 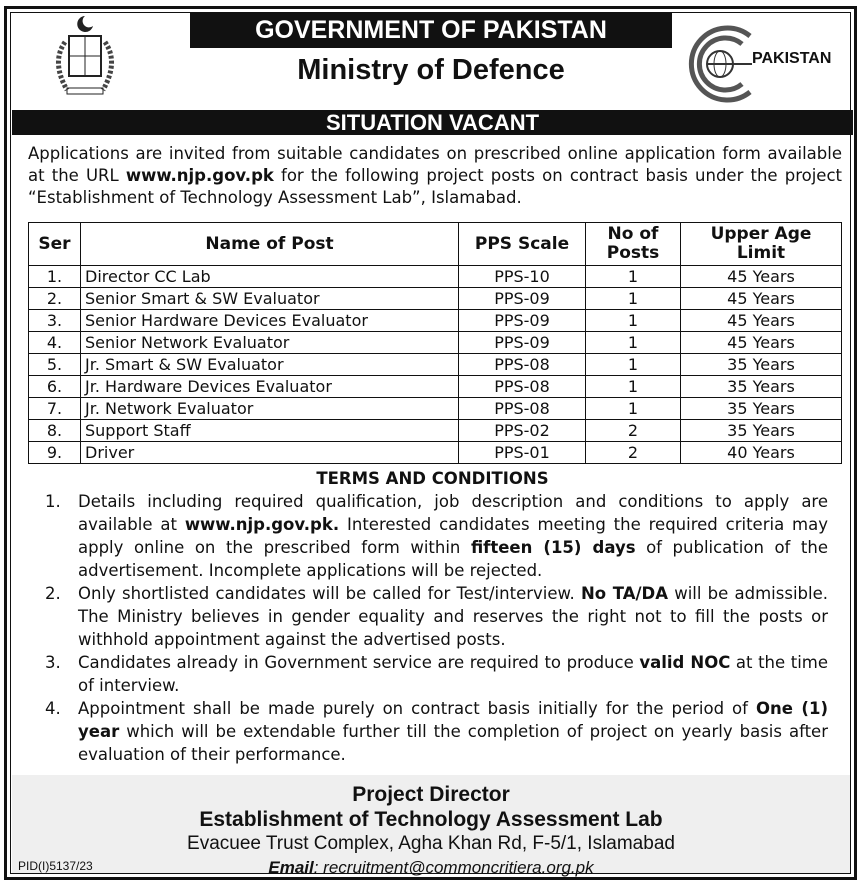 What do you see at coordinates (85, 55) in the screenshot?
I see `pakistan-emblem-icon` at bounding box center [85, 55].